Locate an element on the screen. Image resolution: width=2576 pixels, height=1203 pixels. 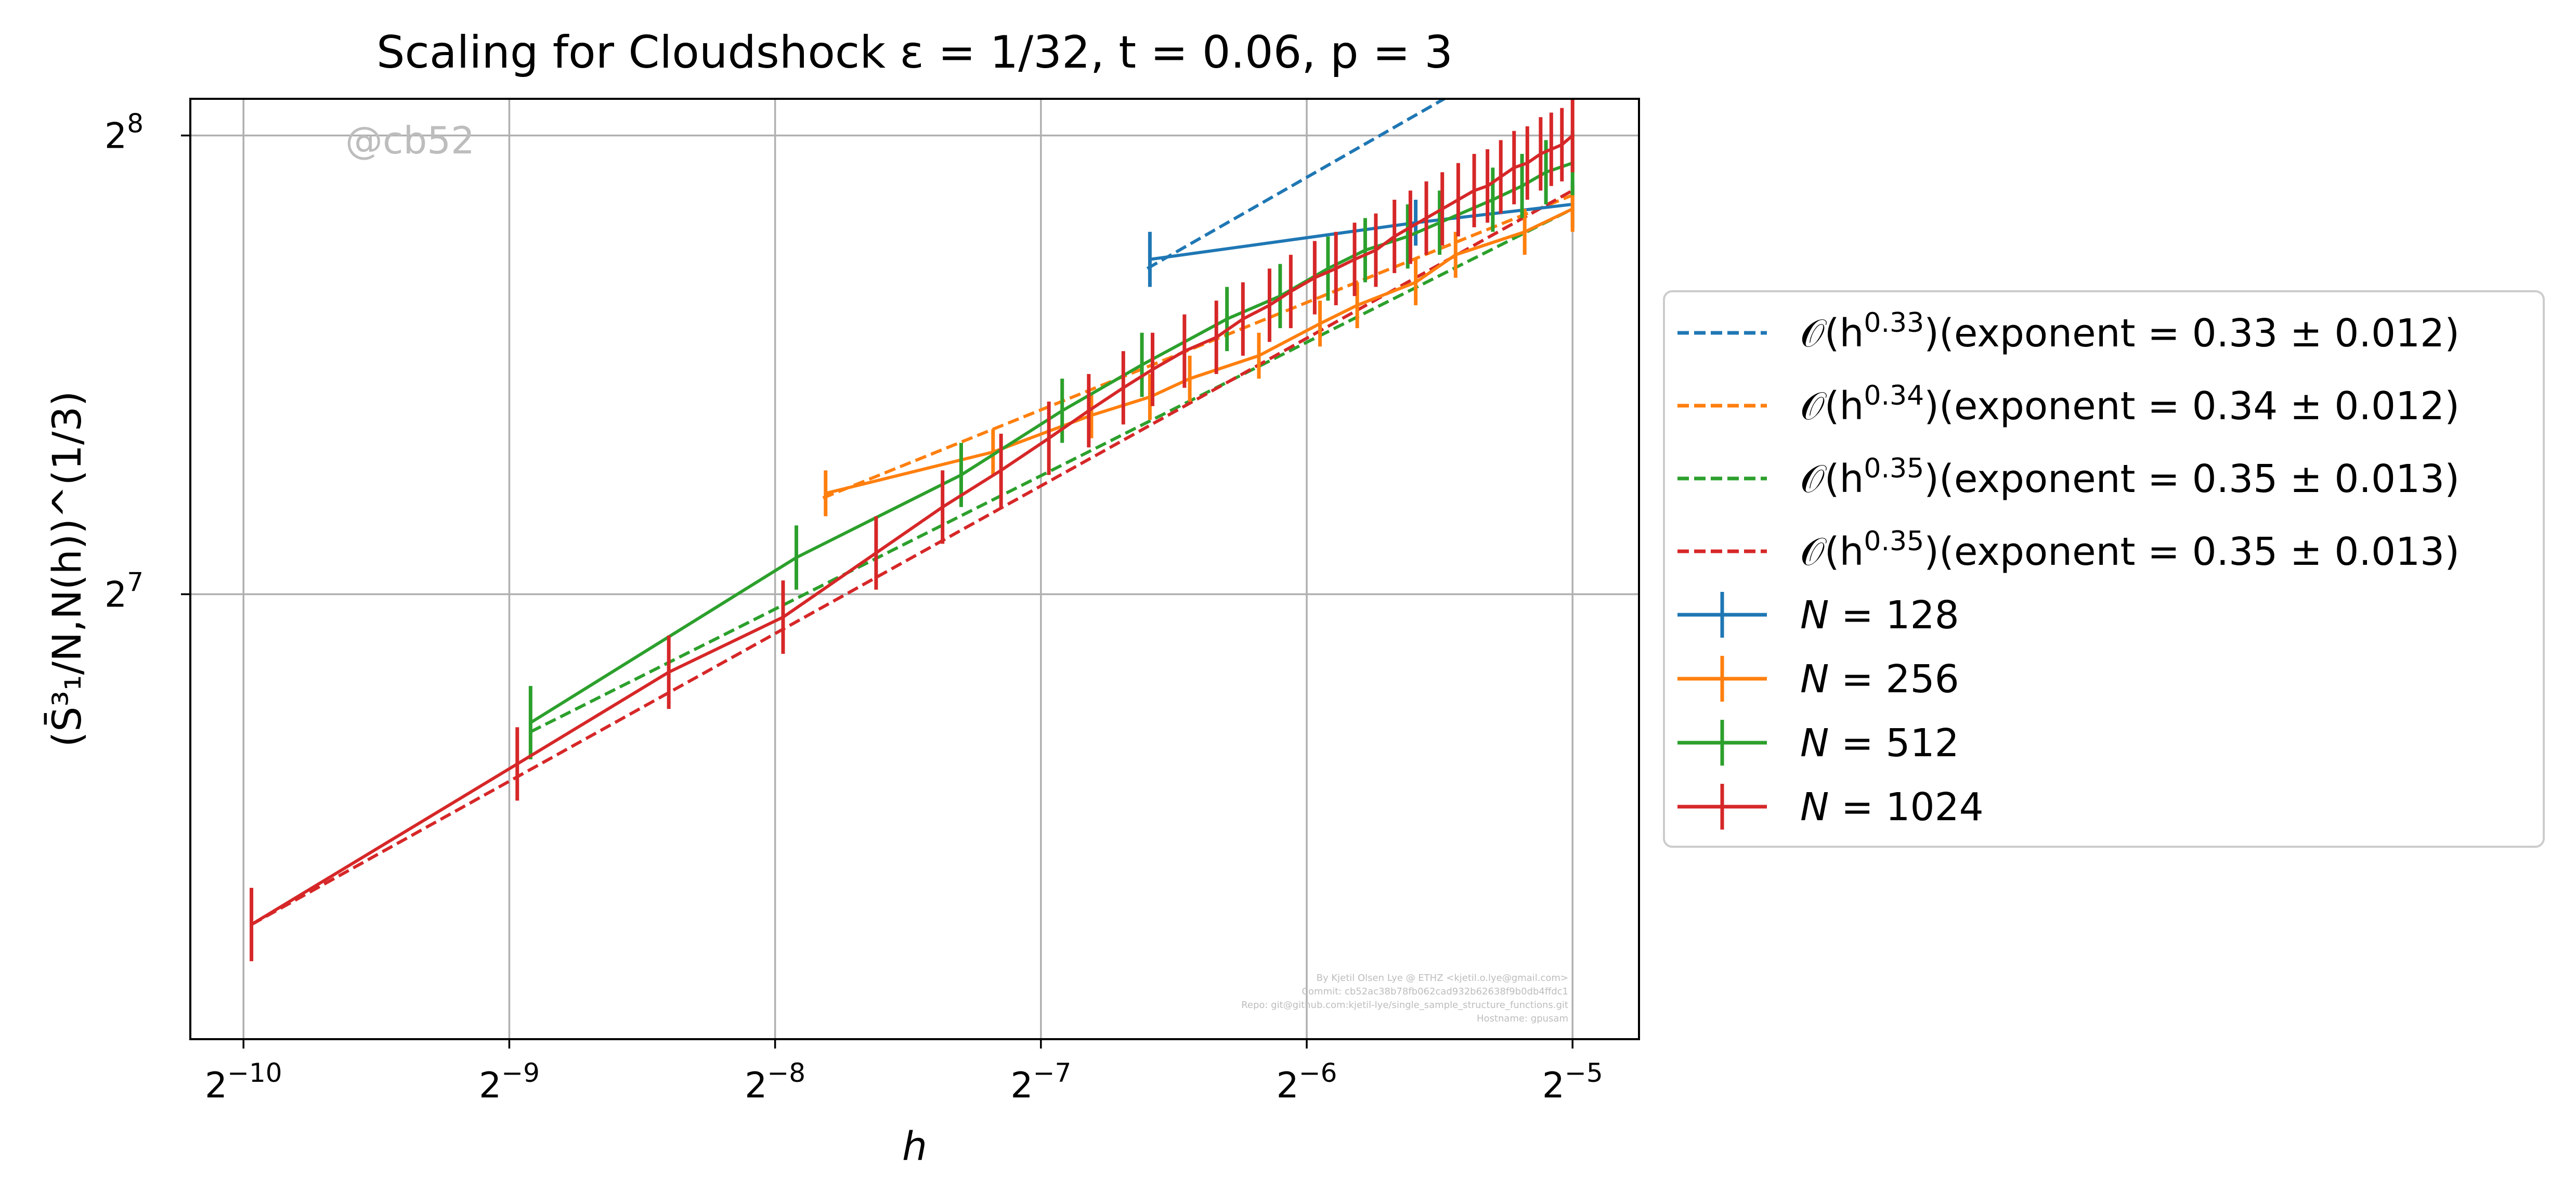
legend-series-label: N = 1024 is located at coordinates (1892, 807).